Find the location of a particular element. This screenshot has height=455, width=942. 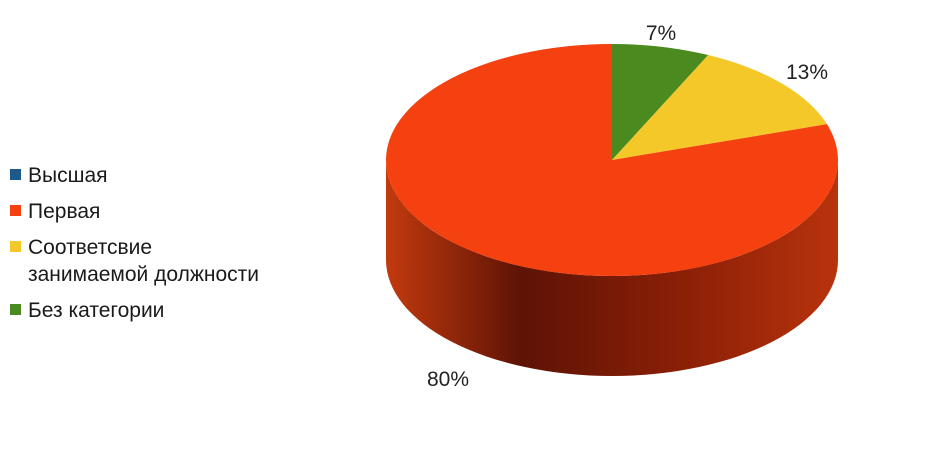

slice-bez-kategorii is located at coordinates (660, 102).